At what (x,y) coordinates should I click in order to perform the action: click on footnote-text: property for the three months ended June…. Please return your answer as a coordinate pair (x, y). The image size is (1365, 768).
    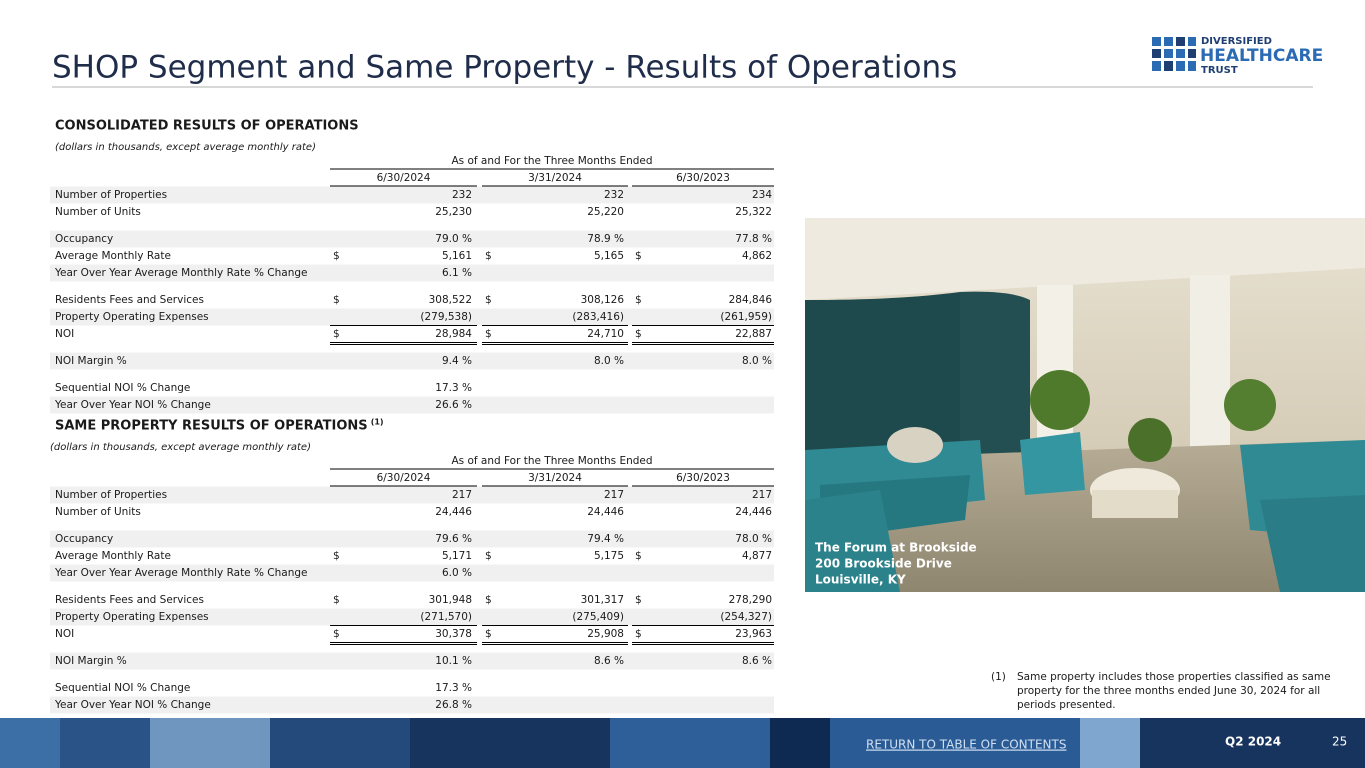
    Looking at the image, I should click on (1168, 691).